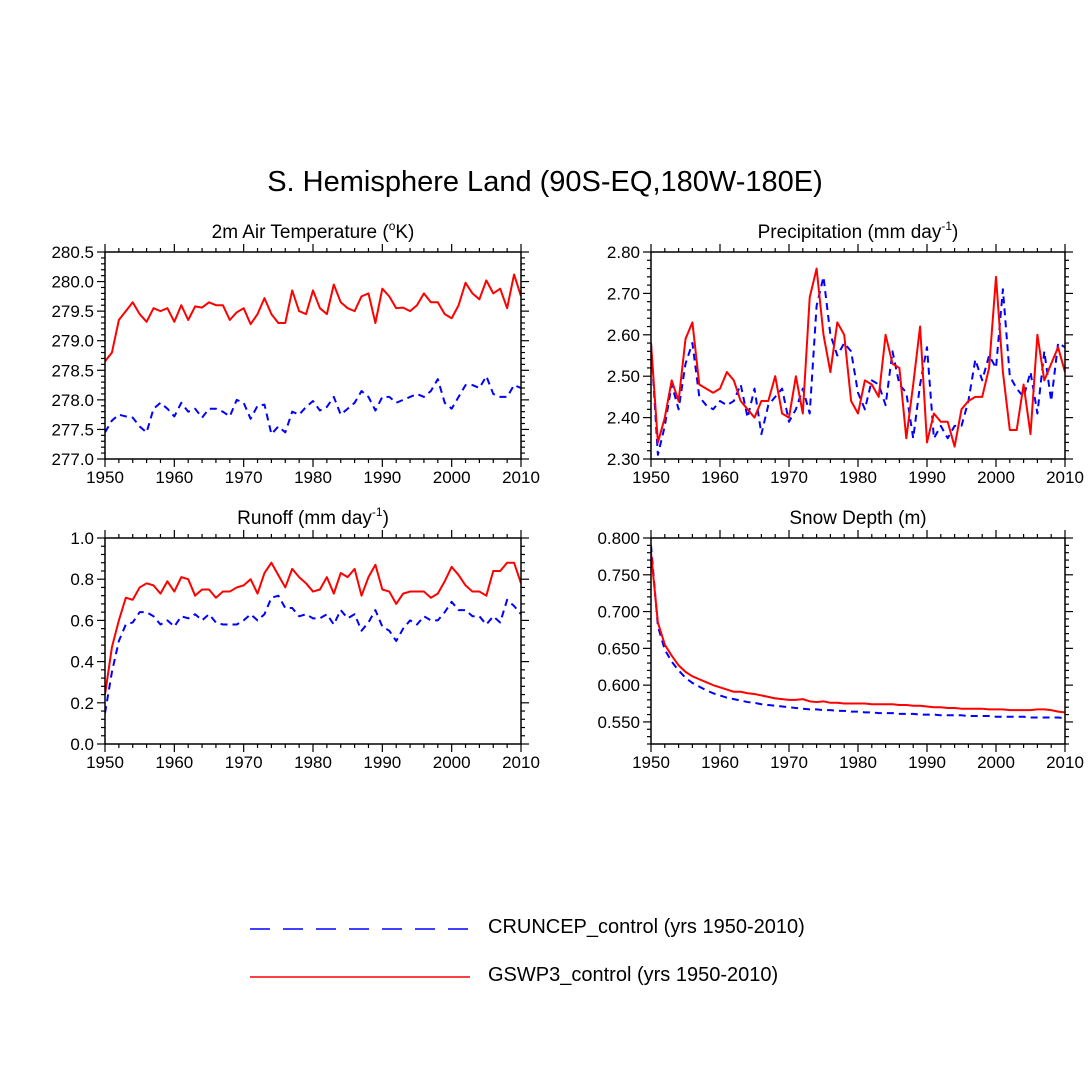 The width and height of the screenshot is (1090, 1090). Describe the element at coordinates (82, 579) in the screenshot. I see `y-tick-label: 0.8` at that location.